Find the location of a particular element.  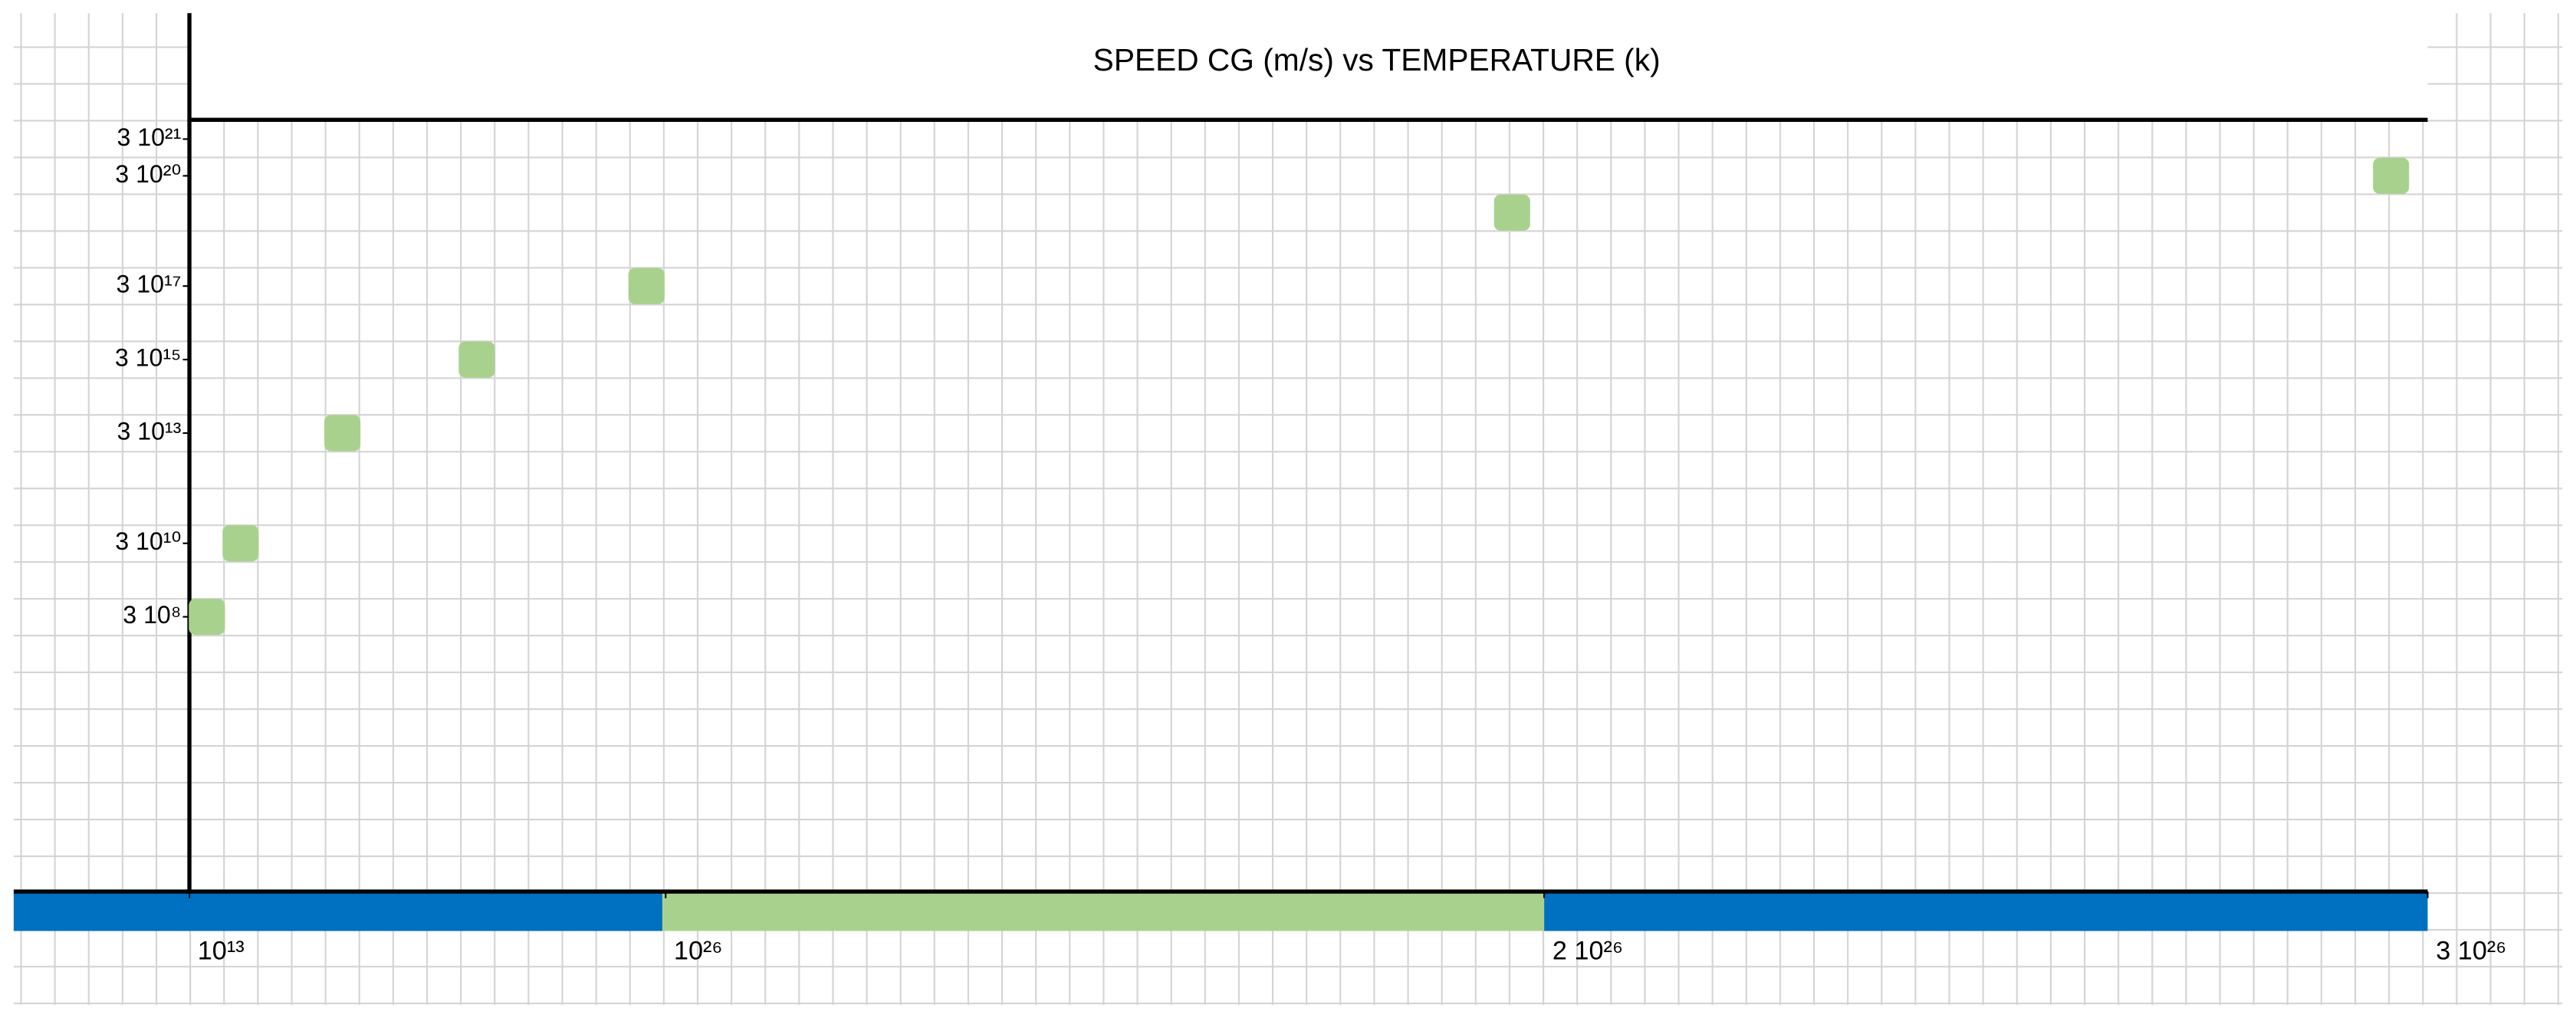

y-tick-label: 3 10²¹ is located at coordinates (149, 137).